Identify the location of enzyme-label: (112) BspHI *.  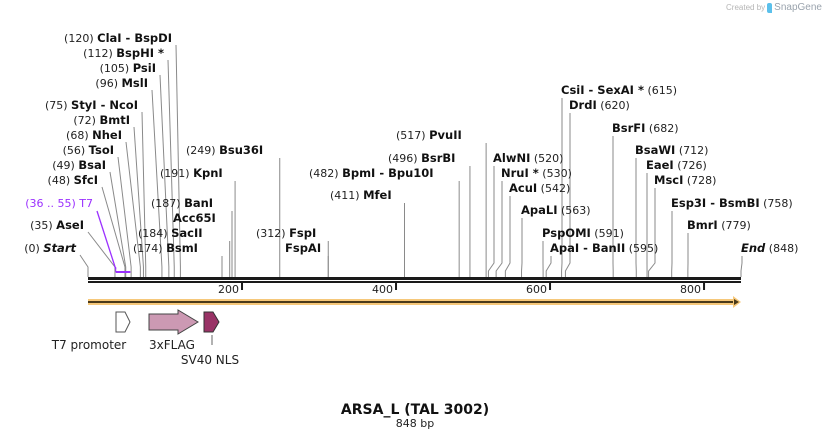
(123, 53).